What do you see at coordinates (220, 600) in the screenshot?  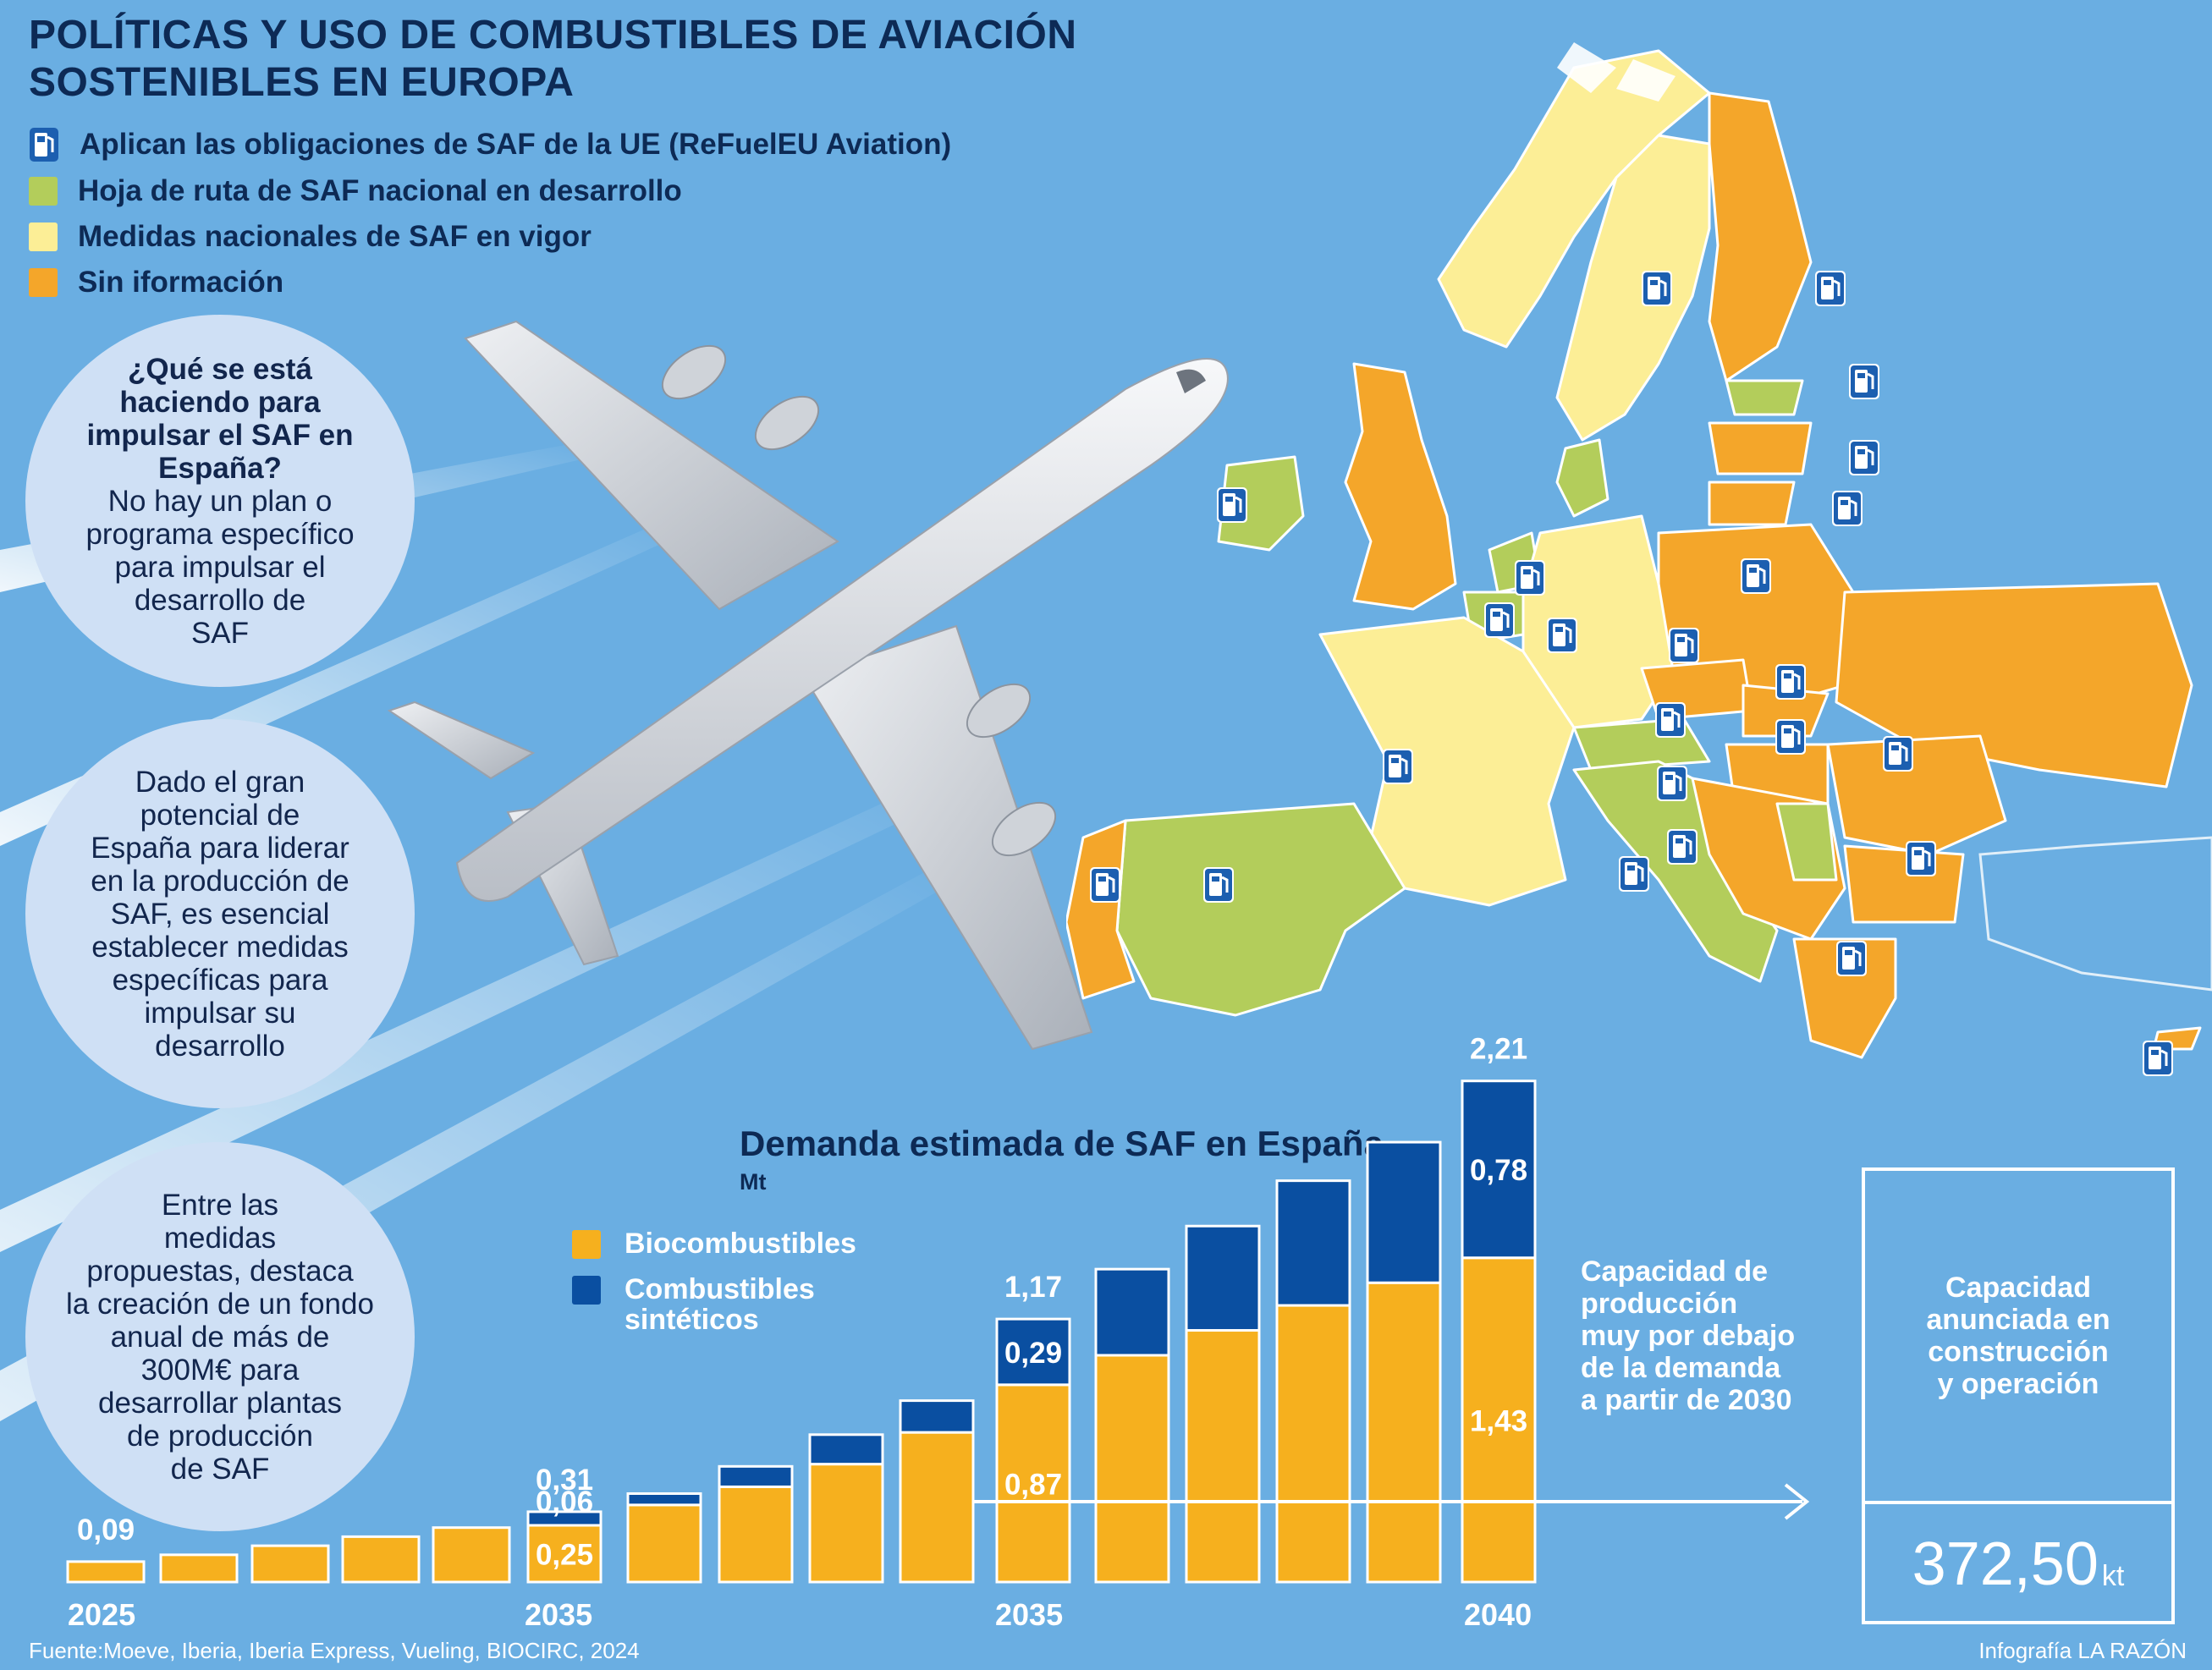 I see `bubble-line: desarrollo de` at bounding box center [220, 600].